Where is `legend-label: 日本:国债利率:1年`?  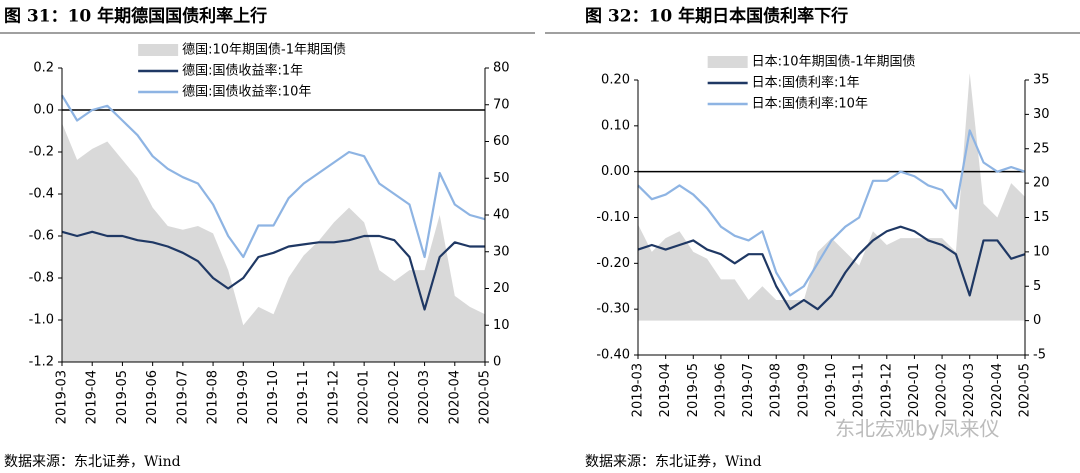 legend-label: 日本:国债利率:1年 is located at coordinates (806, 83).